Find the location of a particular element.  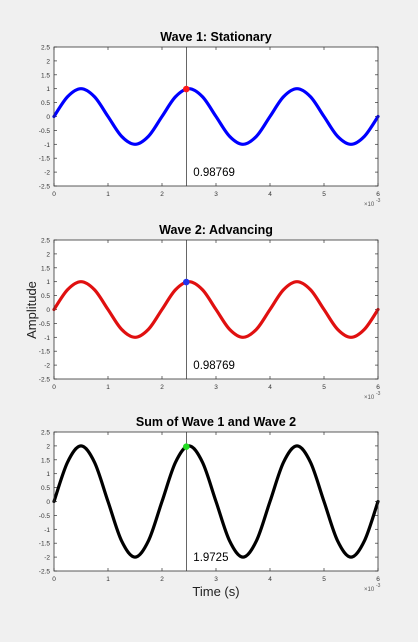

figure-ylabel: Amplitude is located at coordinates (31, 310).